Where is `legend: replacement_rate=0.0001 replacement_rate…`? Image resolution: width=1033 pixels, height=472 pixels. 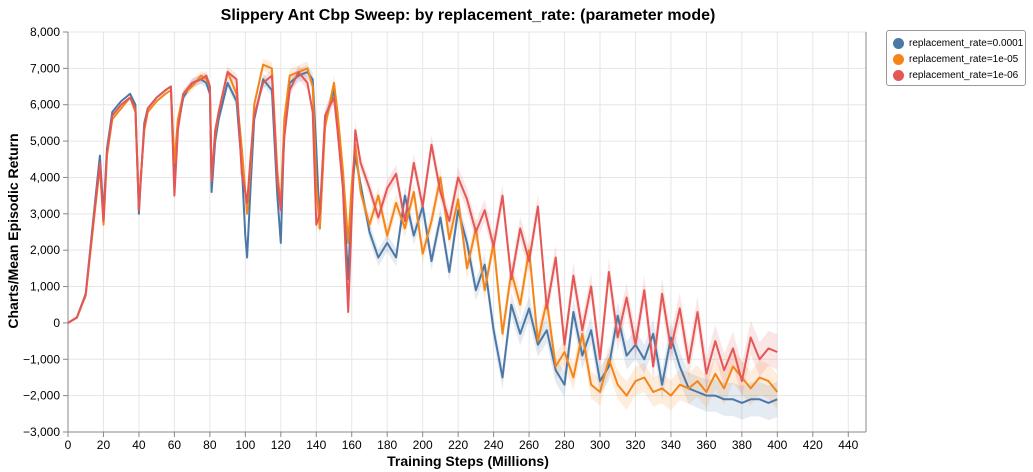
legend: replacement_rate=0.0001 replacement_rate… is located at coordinates (956, 58).